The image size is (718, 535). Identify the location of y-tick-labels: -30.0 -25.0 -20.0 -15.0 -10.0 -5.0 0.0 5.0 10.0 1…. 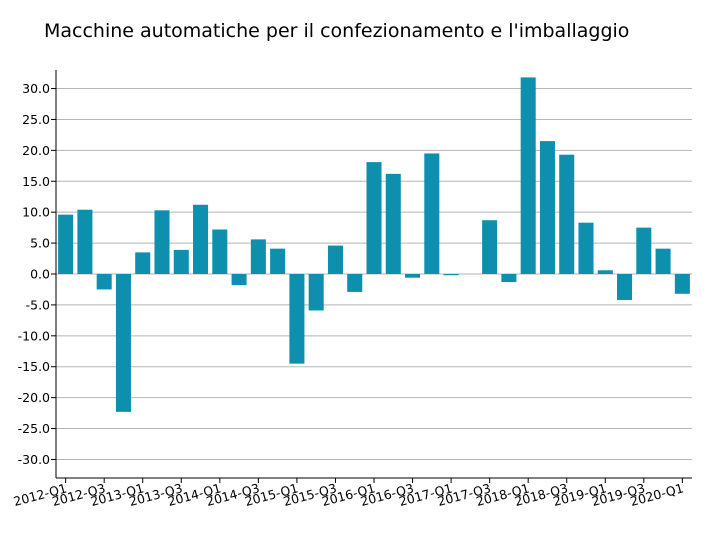
(37, 274).